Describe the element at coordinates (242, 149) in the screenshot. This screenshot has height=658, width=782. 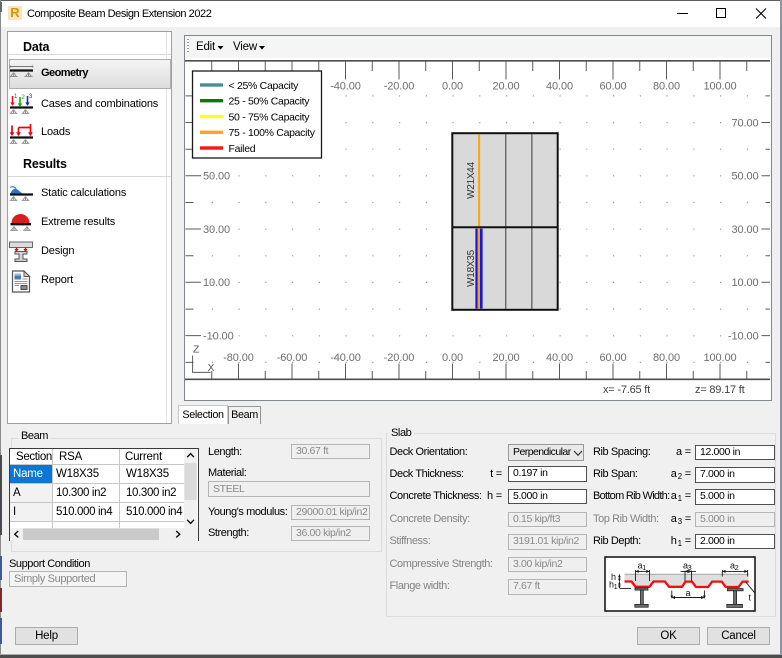
I see `svg-text: Failed` at that location.